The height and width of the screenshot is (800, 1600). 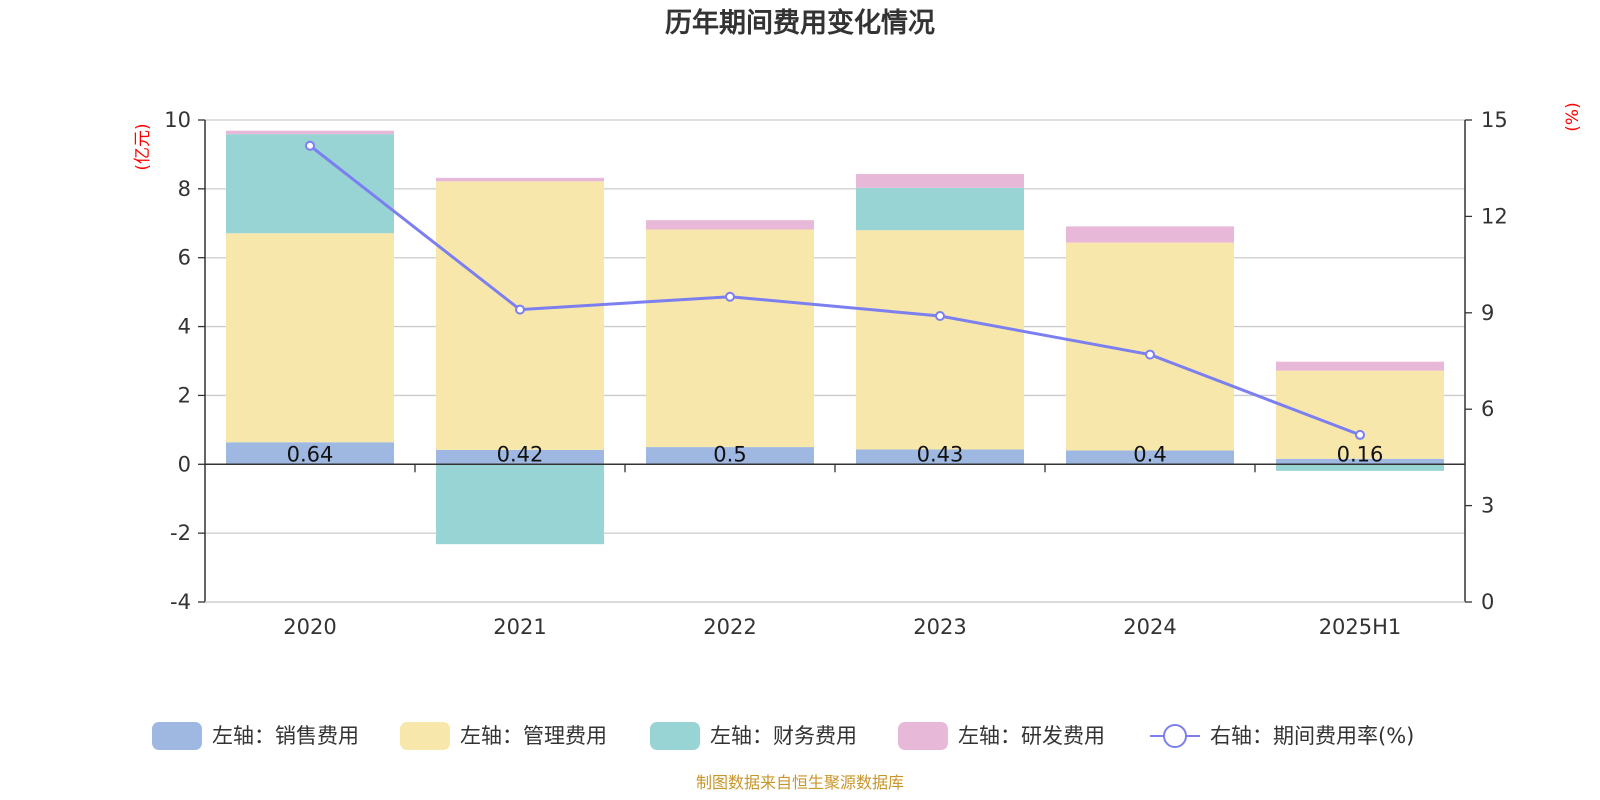 What do you see at coordinates (1360, 366) in the screenshot?
I see `bar-左轴：研发费用-2025H1` at bounding box center [1360, 366].